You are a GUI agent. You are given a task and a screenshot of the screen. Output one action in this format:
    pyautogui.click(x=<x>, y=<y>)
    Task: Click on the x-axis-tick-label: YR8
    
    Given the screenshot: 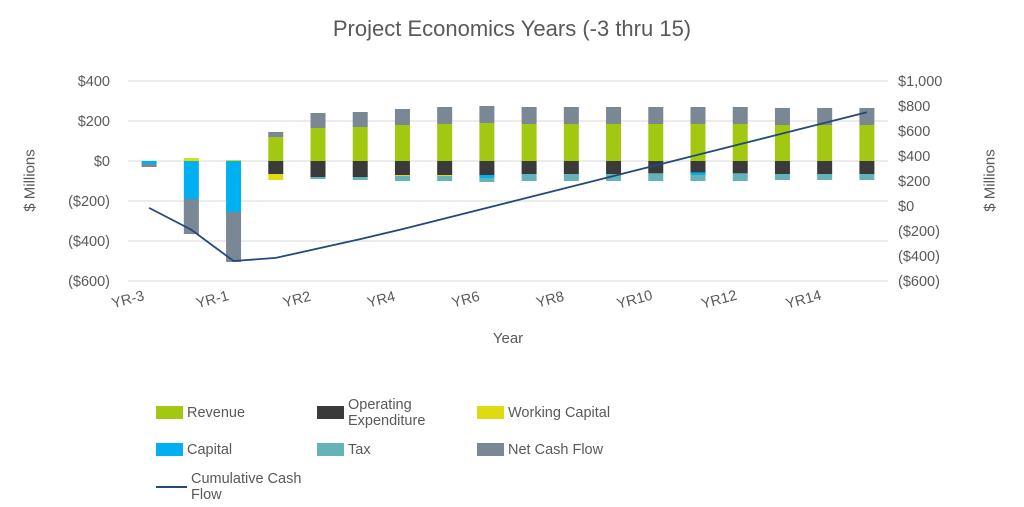 What is the action you would take?
    pyautogui.click(x=550, y=300)
    